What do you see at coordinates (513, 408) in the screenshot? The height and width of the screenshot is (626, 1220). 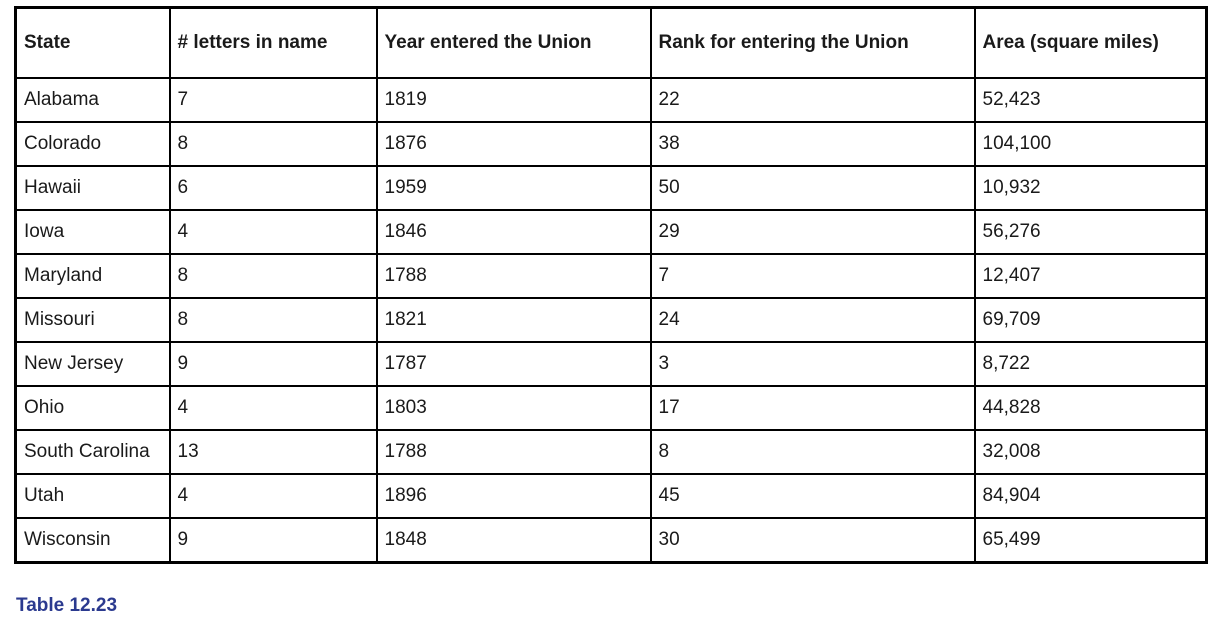 I see `table-cell: 1803` at bounding box center [513, 408].